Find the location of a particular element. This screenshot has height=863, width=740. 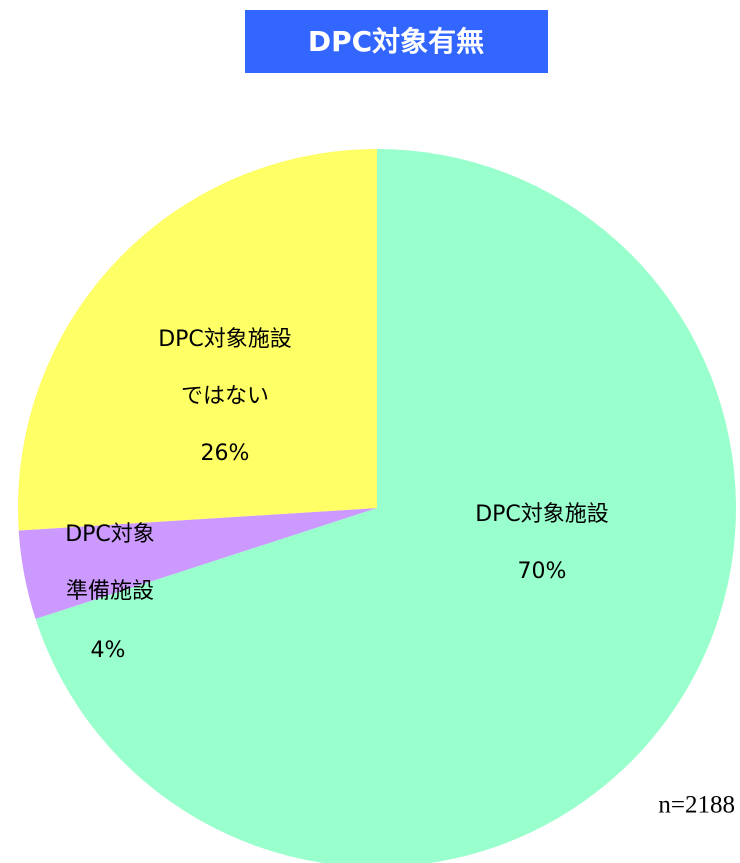

title-box is located at coordinates (396, 41).